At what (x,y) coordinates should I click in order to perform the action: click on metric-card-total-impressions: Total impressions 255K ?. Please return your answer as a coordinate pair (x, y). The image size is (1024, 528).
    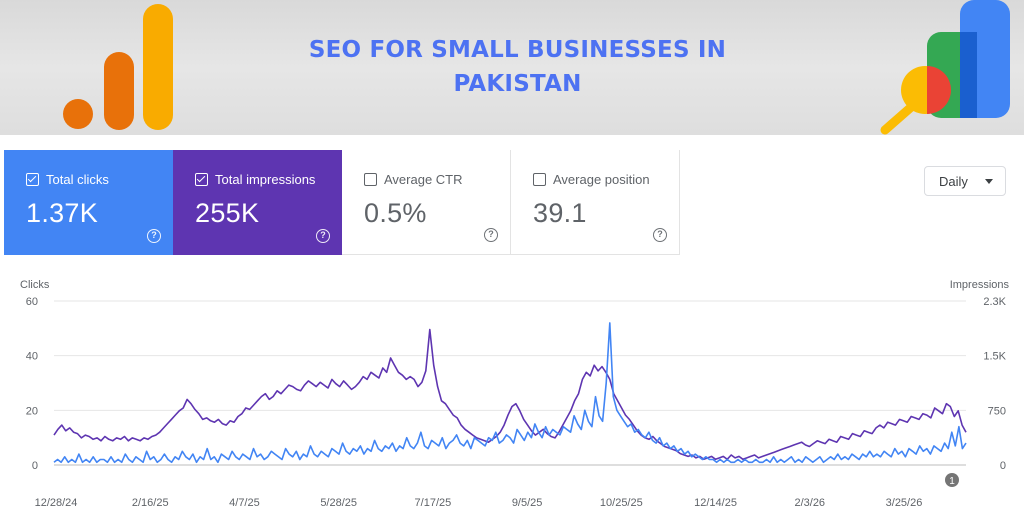
    Looking at the image, I should click on (257, 202).